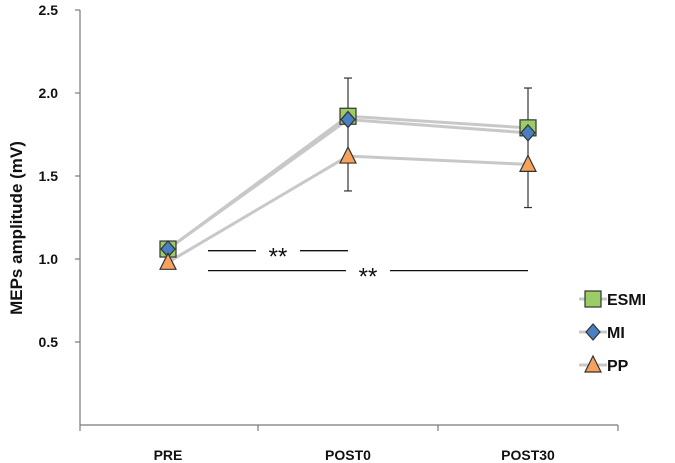  I want to click on y-tick-label: 2.0, so click(49, 93).